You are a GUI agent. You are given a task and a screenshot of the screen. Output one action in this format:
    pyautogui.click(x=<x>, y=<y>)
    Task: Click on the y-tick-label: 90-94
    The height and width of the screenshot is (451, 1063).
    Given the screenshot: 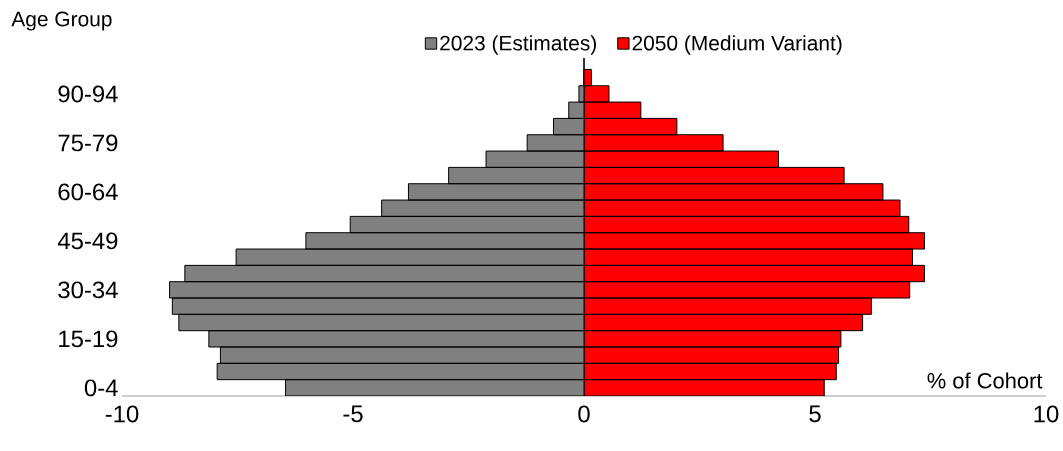 What is the action you would take?
    pyautogui.click(x=88, y=94)
    